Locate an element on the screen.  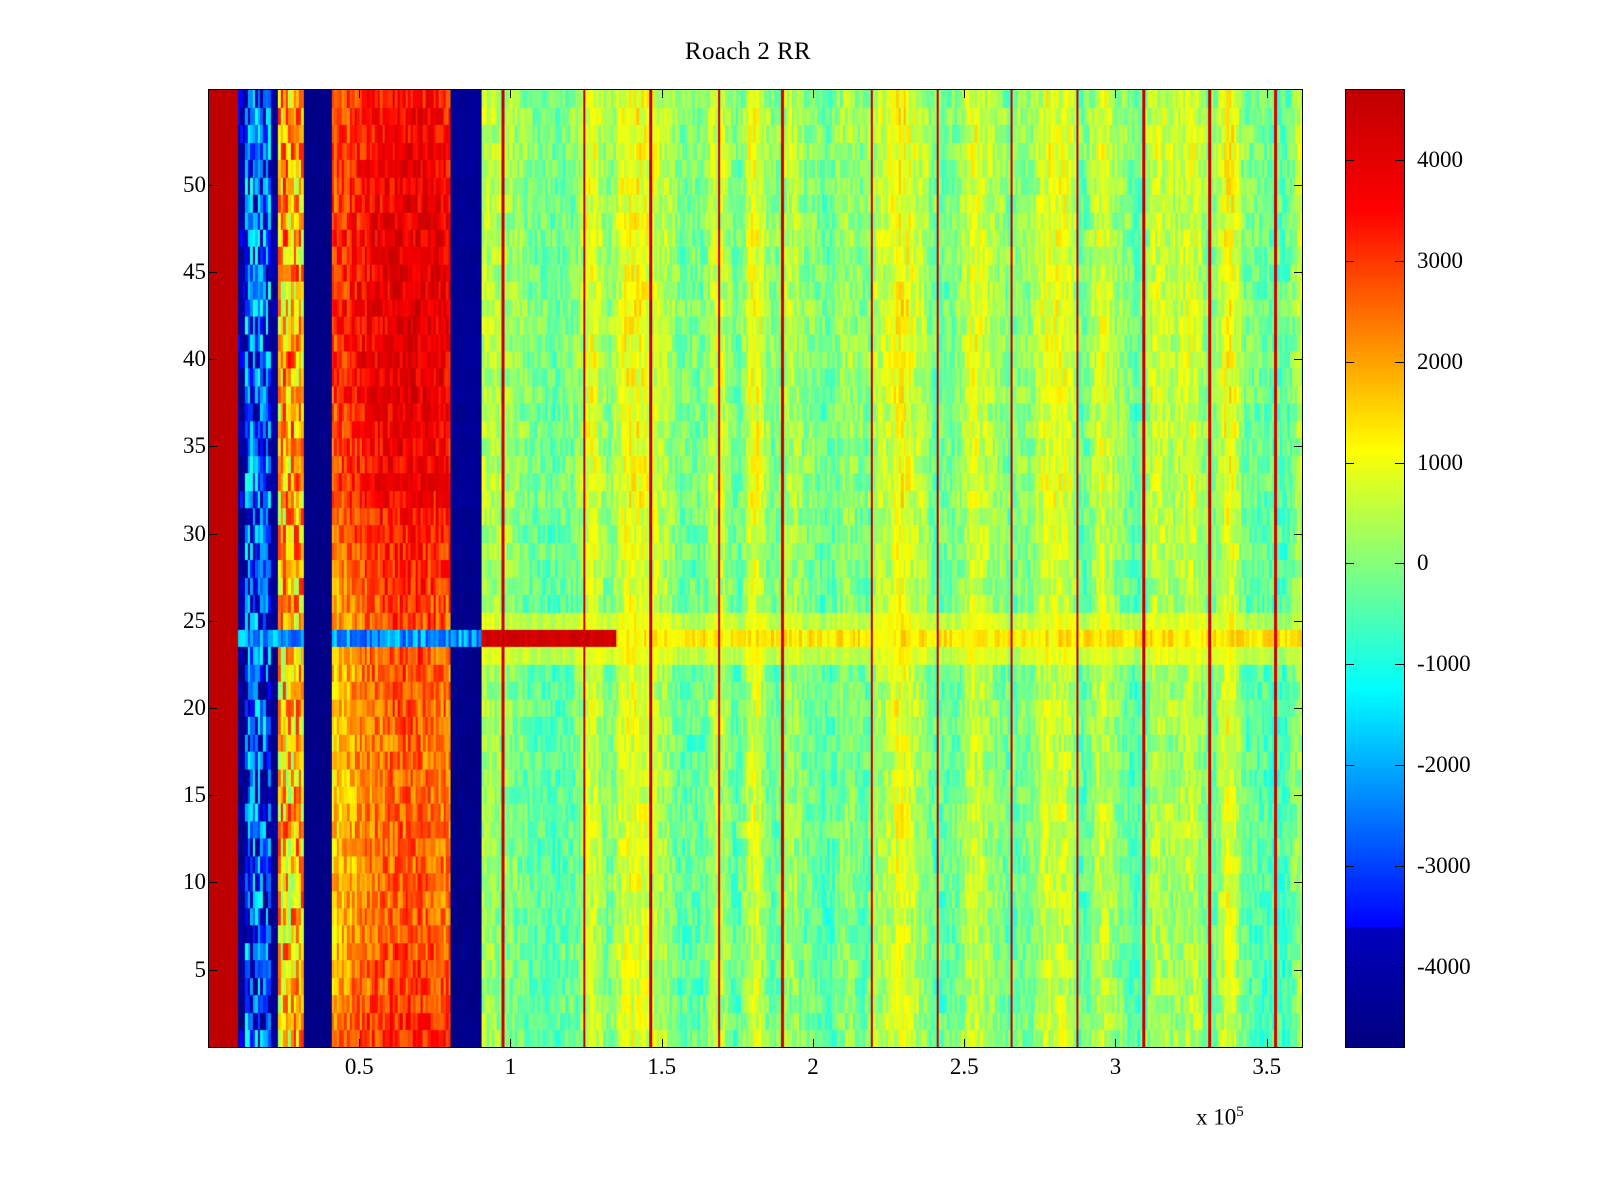
colorbar-tick-label: -4000 is located at coordinates (1444, 967).